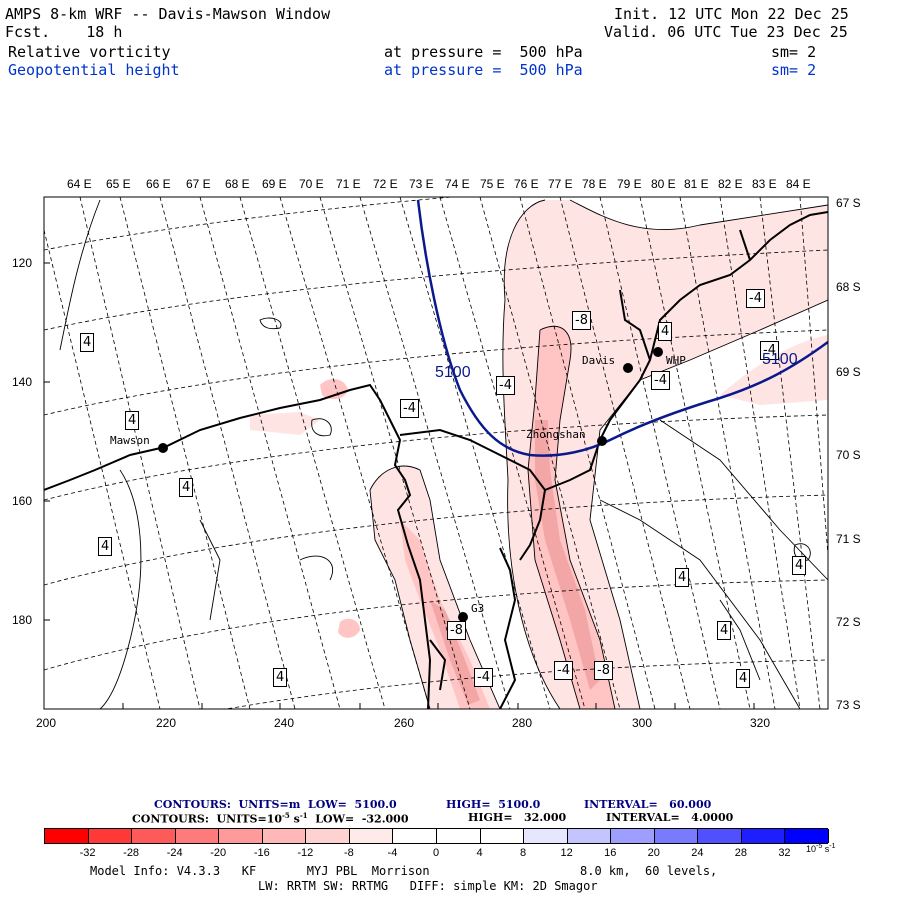 The height and width of the screenshot is (900, 900). I want to click on lon-label: 67 E, so click(198, 184).